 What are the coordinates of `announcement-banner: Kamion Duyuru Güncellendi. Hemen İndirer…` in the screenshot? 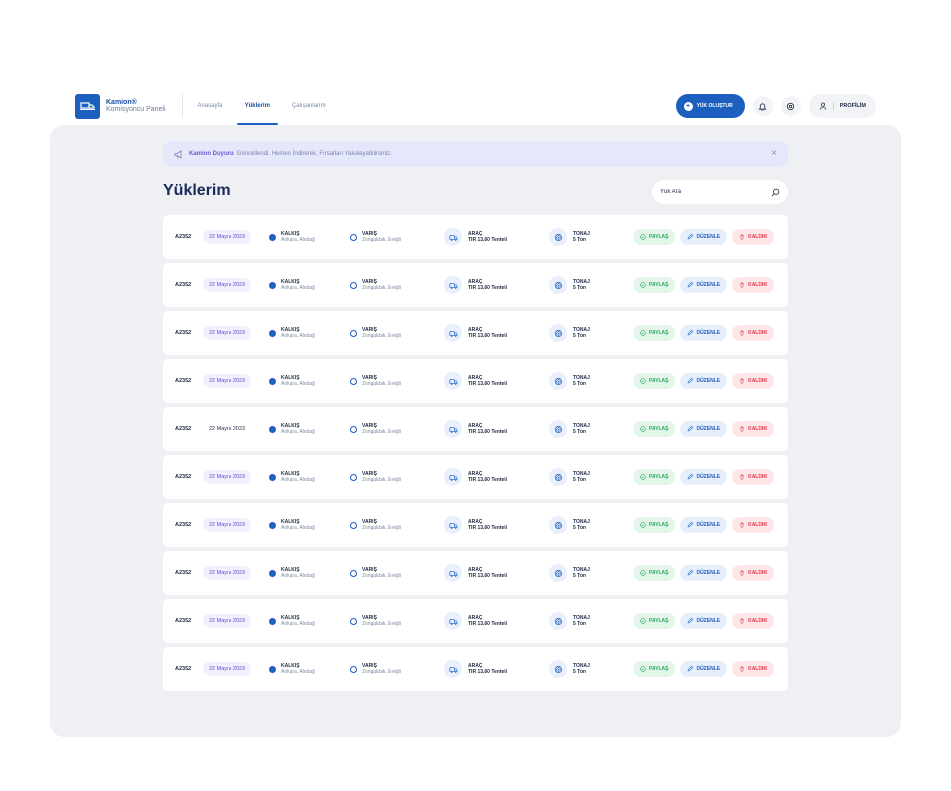 It's located at (475, 154).